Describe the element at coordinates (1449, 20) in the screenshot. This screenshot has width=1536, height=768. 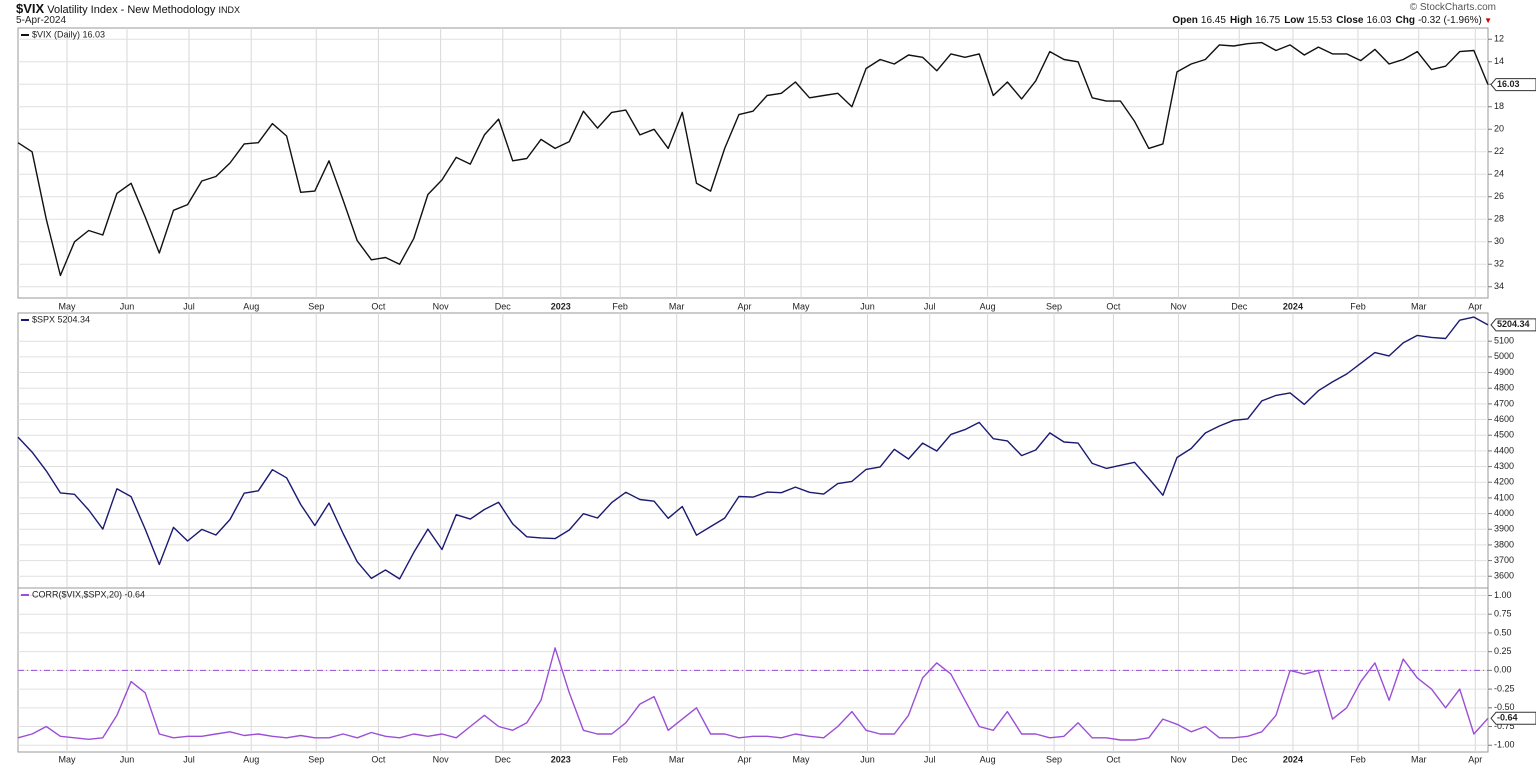
I see `quote-value: -0.32 (-1.96%)` at that location.